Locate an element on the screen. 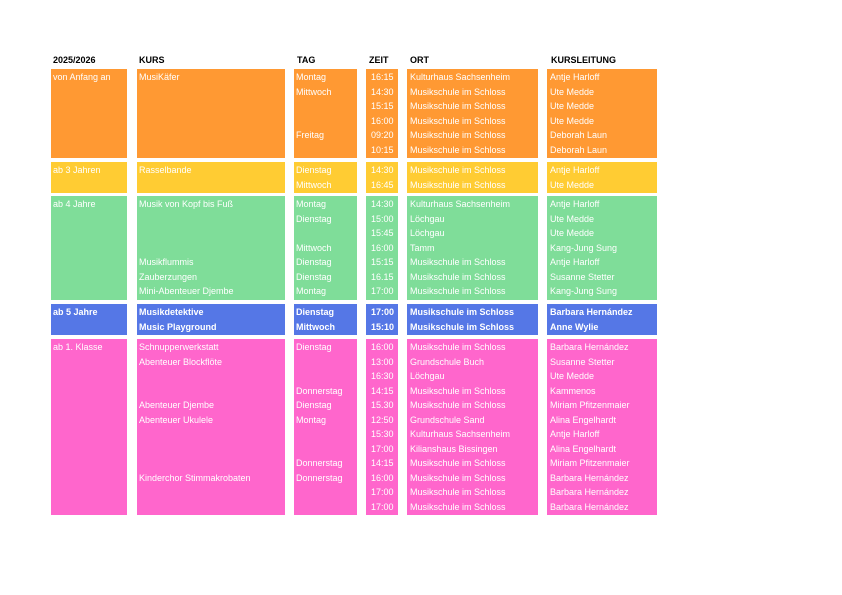  row-course: Abenteuer Blockflöte is located at coordinates (181, 361).